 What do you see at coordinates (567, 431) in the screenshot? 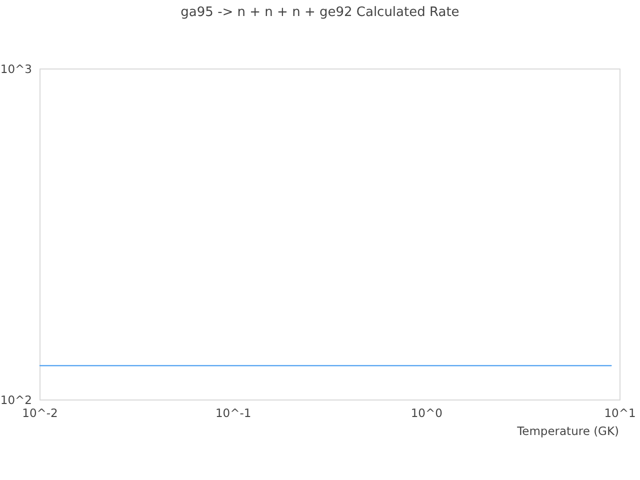
I see `x-axis-title: Temperature (GK)` at bounding box center [567, 431].